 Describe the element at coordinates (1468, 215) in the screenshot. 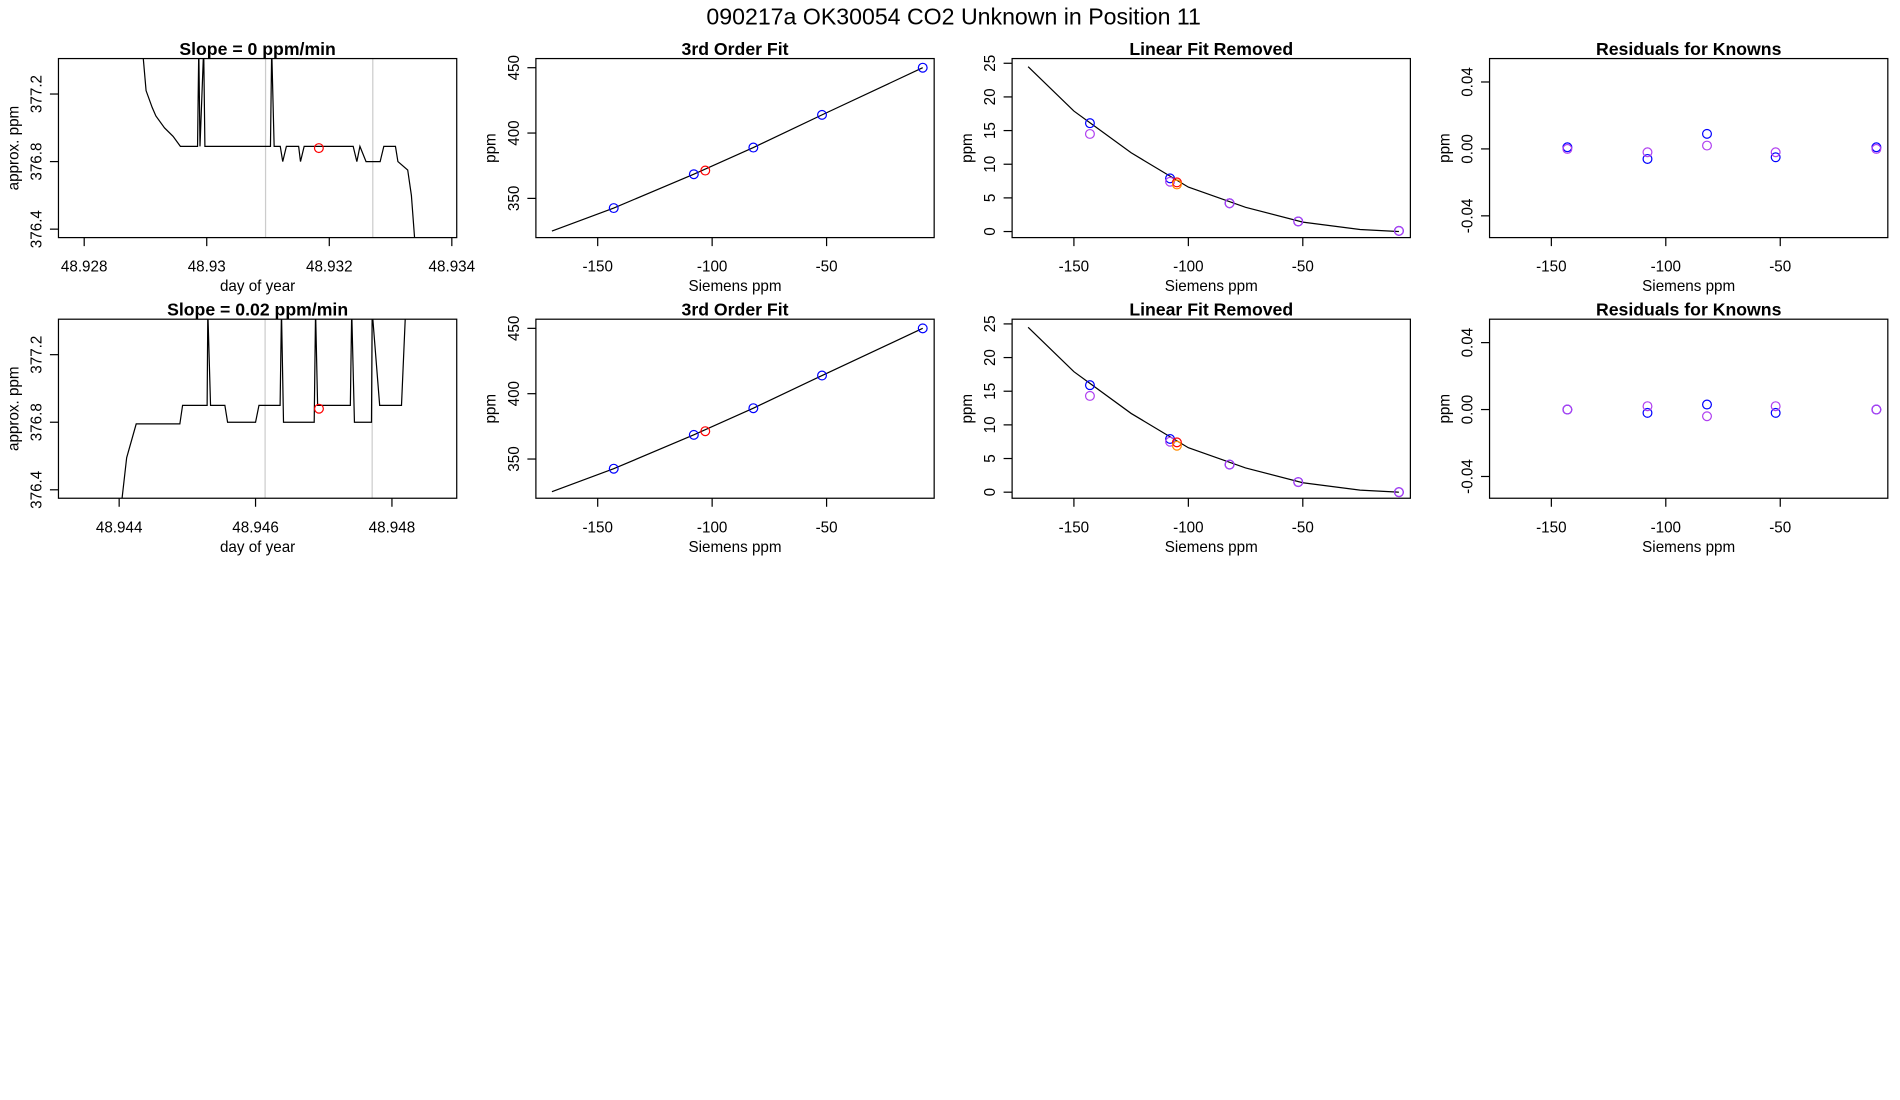

I see `y-tick-label: -0.04` at that location.